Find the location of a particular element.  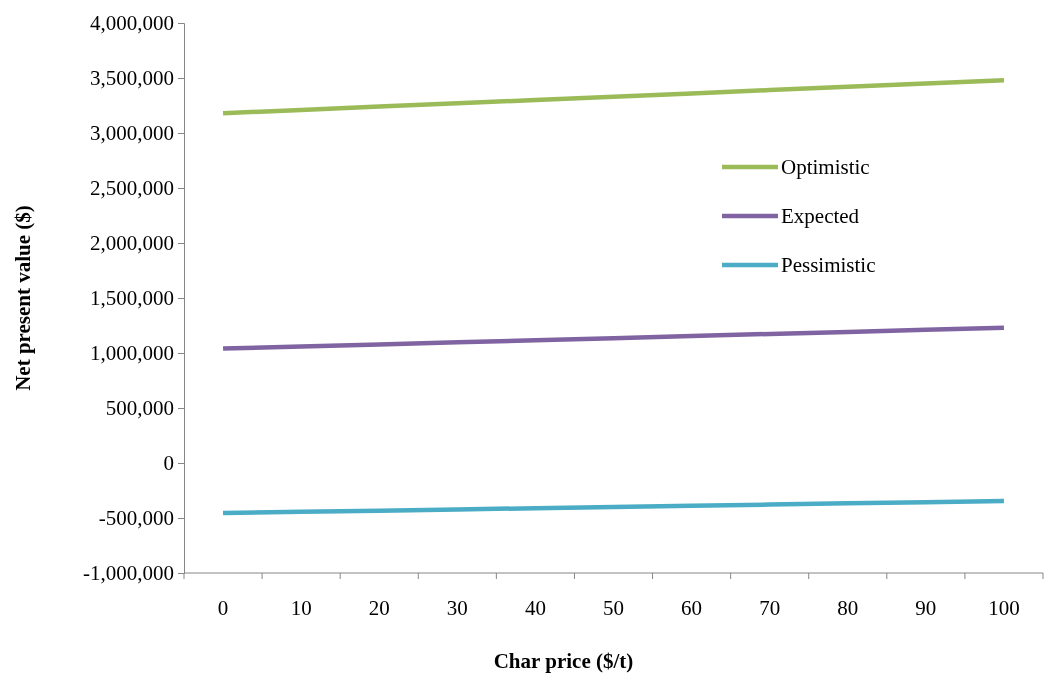

x-tick-label: 100 is located at coordinates (1004, 608).